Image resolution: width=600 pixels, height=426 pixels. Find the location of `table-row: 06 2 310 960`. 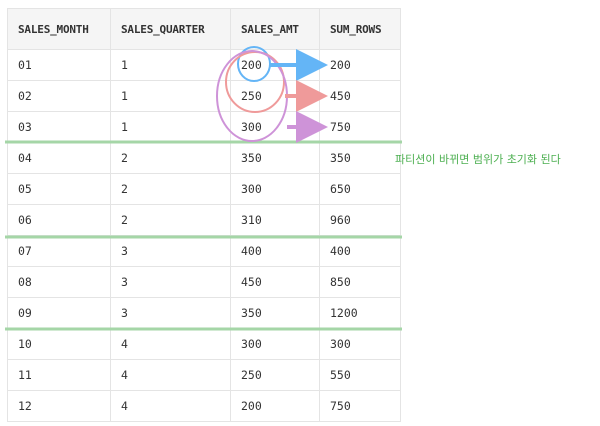

table-row: 06 2 310 960 is located at coordinates (204, 220).